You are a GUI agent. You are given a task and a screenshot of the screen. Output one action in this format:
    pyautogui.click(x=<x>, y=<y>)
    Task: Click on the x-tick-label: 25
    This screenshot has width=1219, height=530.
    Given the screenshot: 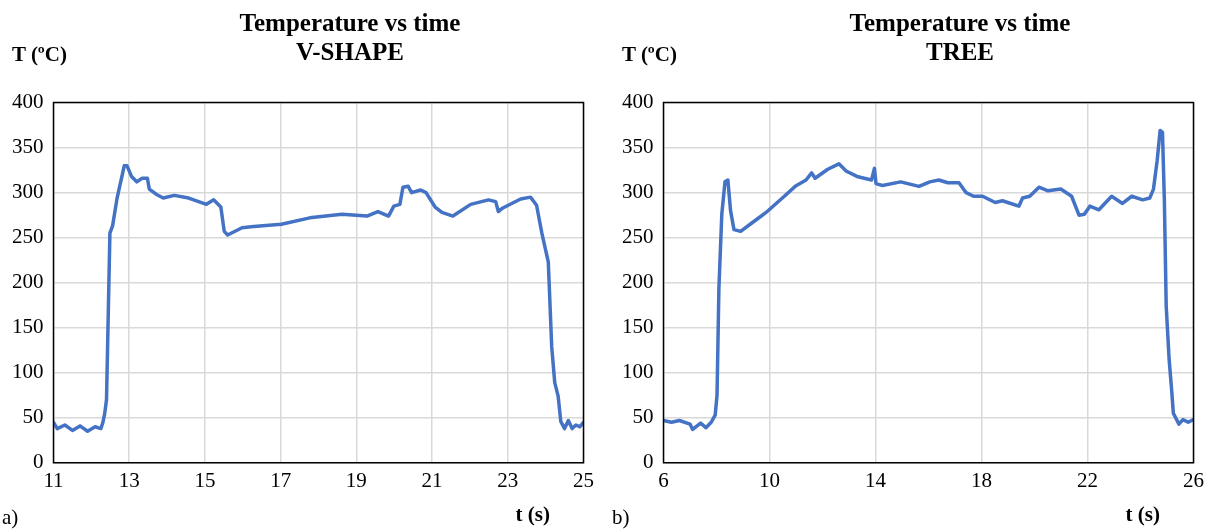 What is the action you would take?
    pyautogui.click(x=583, y=479)
    